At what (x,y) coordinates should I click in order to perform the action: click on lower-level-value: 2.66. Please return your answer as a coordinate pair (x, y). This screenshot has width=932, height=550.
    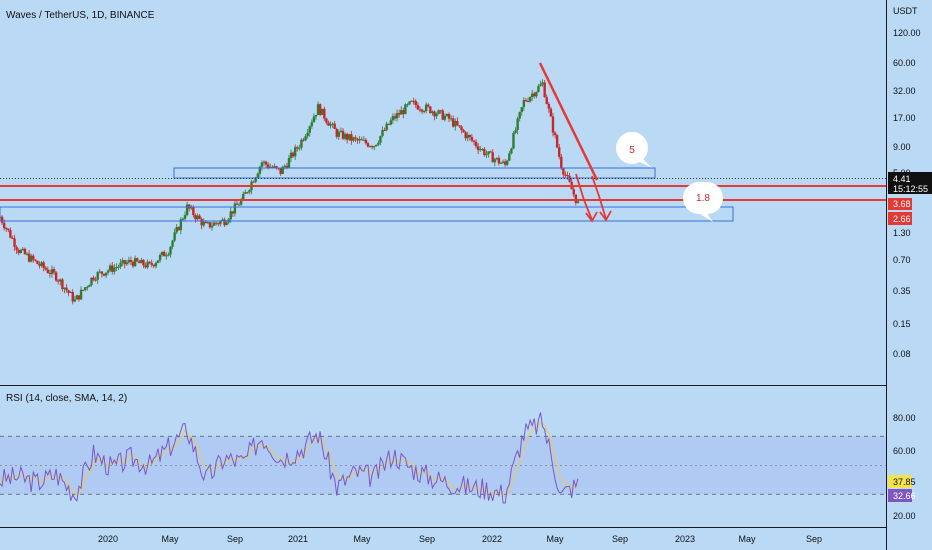
    Looking at the image, I should click on (902, 219).